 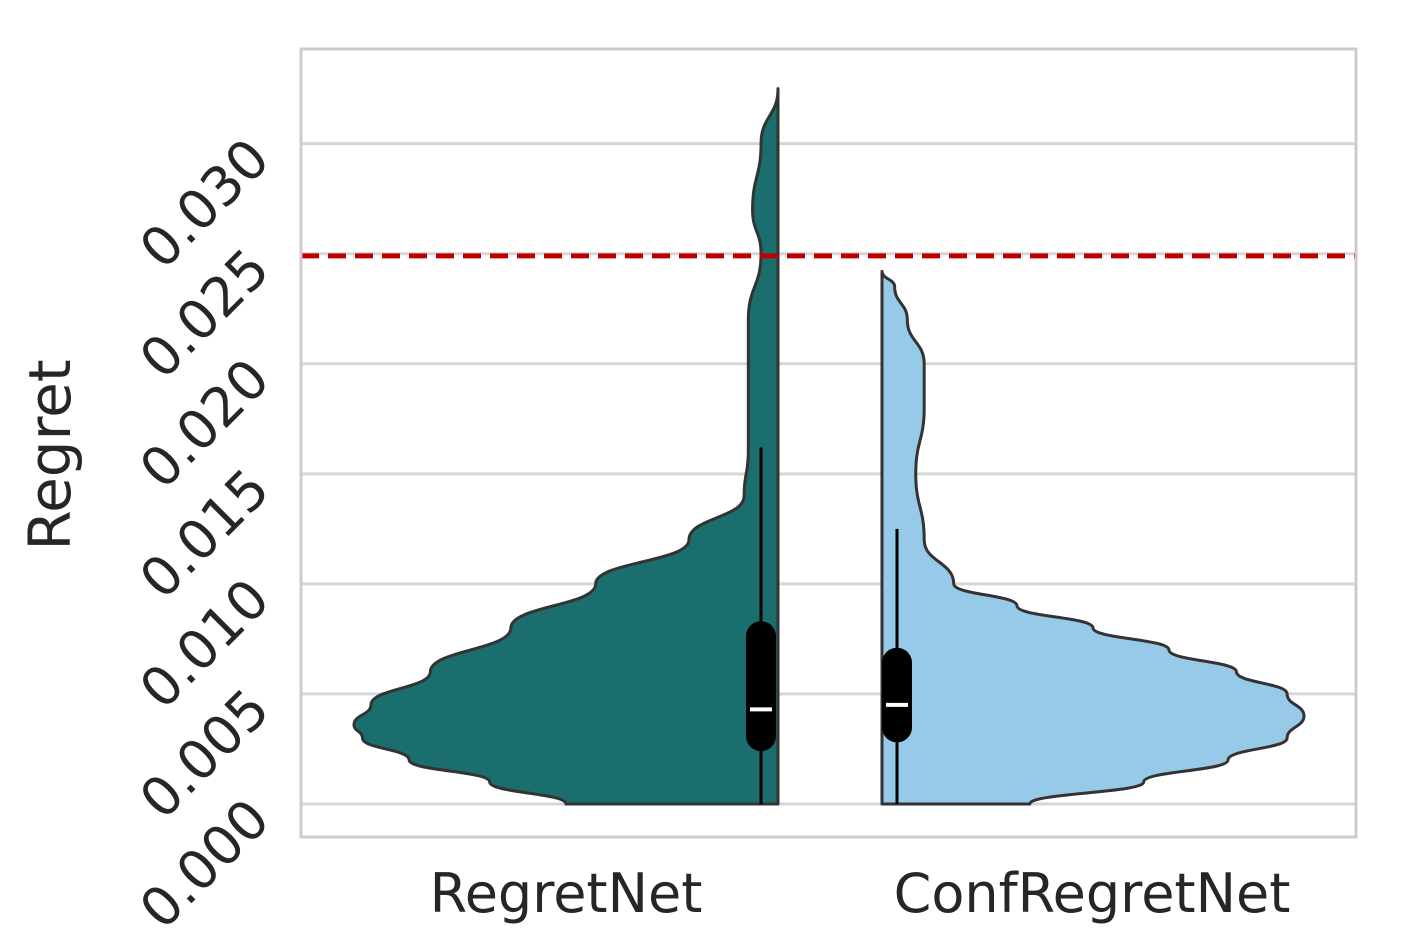 I want to click on x-tick-labels: RegretNet ConfRegretNet, so click(x=860, y=893).